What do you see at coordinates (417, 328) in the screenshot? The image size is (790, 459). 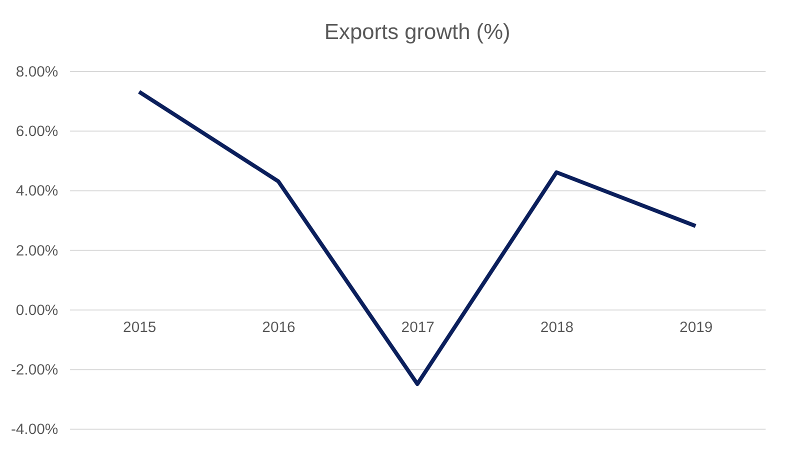 I see `x-tick-label: 2017` at bounding box center [417, 328].